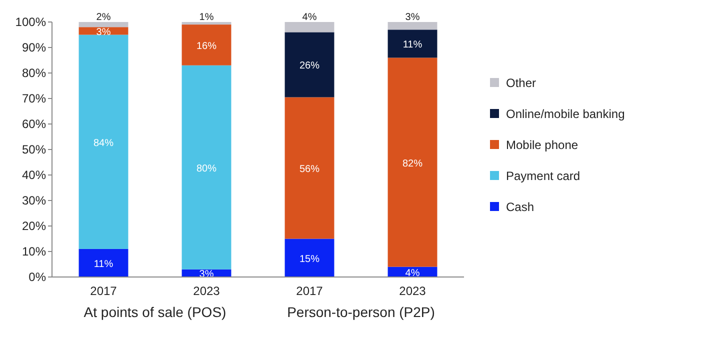 This screenshot has height=343, width=722. I want to click on data-label: 56%, so click(309, 169).